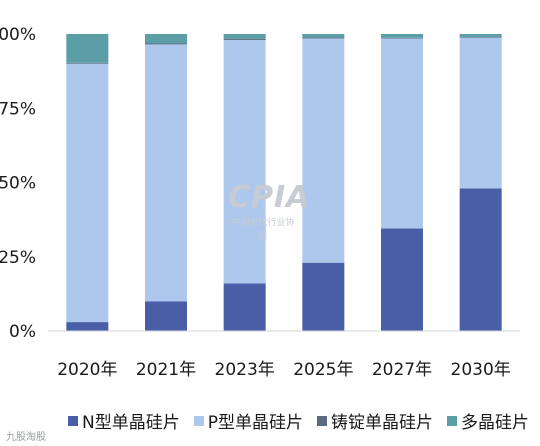 The width and height of the screenshot is (540, 446). Describe the element at coordinates (402, 370) in the screenshot. I see `x-tick-label: 2027年` at that location.